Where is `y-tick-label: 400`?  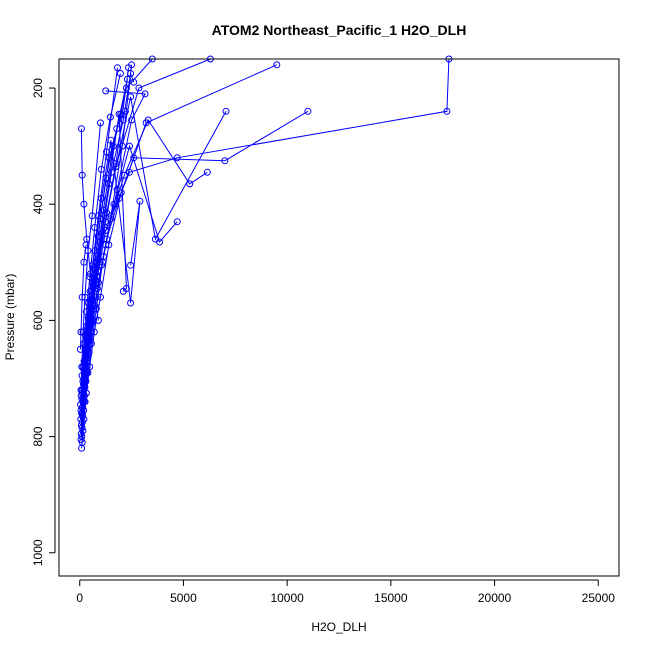
y-tick-label: 400 is located at coordinates (38, 204).